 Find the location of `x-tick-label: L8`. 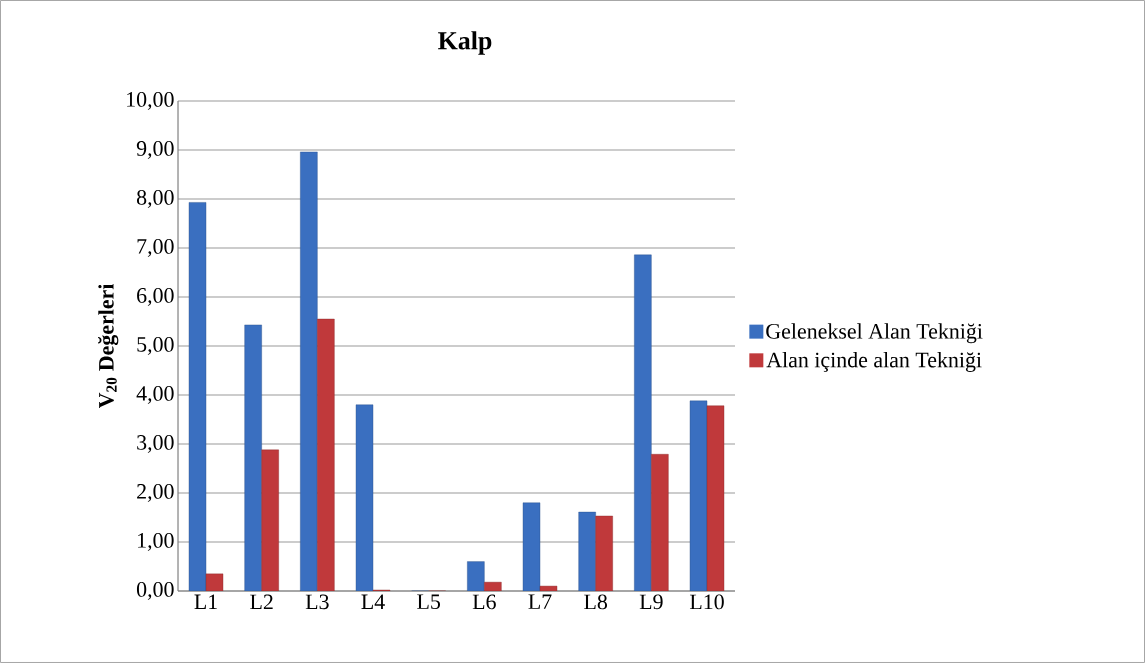

x-tick-label: L8 is located at coordinates (596, 602).